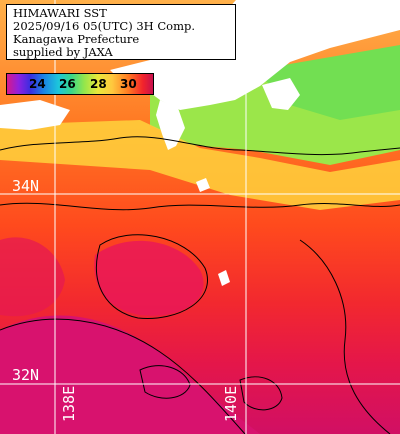 This screenshot has height=434, width=400. What do you see at coordinates (67, 84) in the screenshot?
I see `colorbar-tick-26: 26` at bounding box center [67, 84].